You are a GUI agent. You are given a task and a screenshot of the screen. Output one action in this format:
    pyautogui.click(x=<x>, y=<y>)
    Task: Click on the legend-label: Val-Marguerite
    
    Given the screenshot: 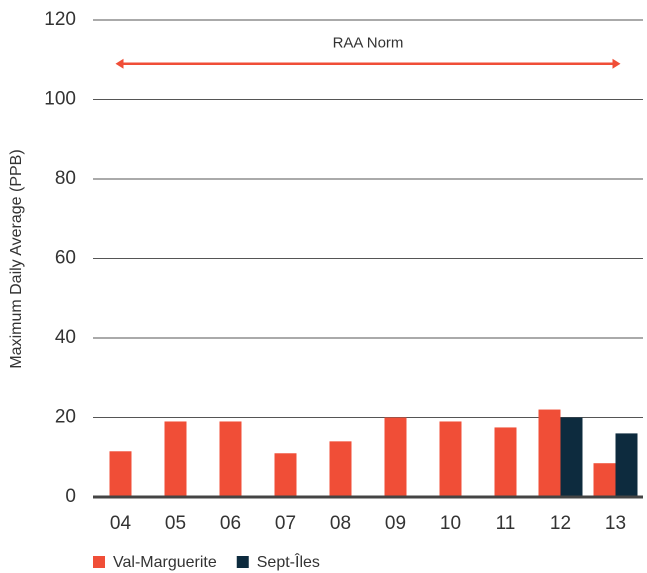 What is the action you would take?
    pyautogui.click(x=165, y=562)
    